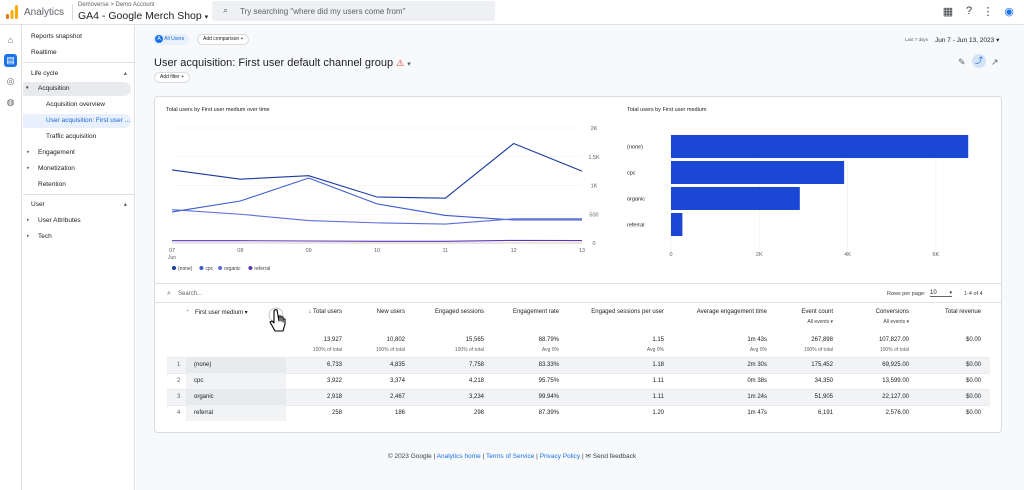 The width and height of the screenshot is (1024, 490). Describe the element at coordinates (510, 456) in the screenshot. I see `terms-link: Terms of Service` at that location.